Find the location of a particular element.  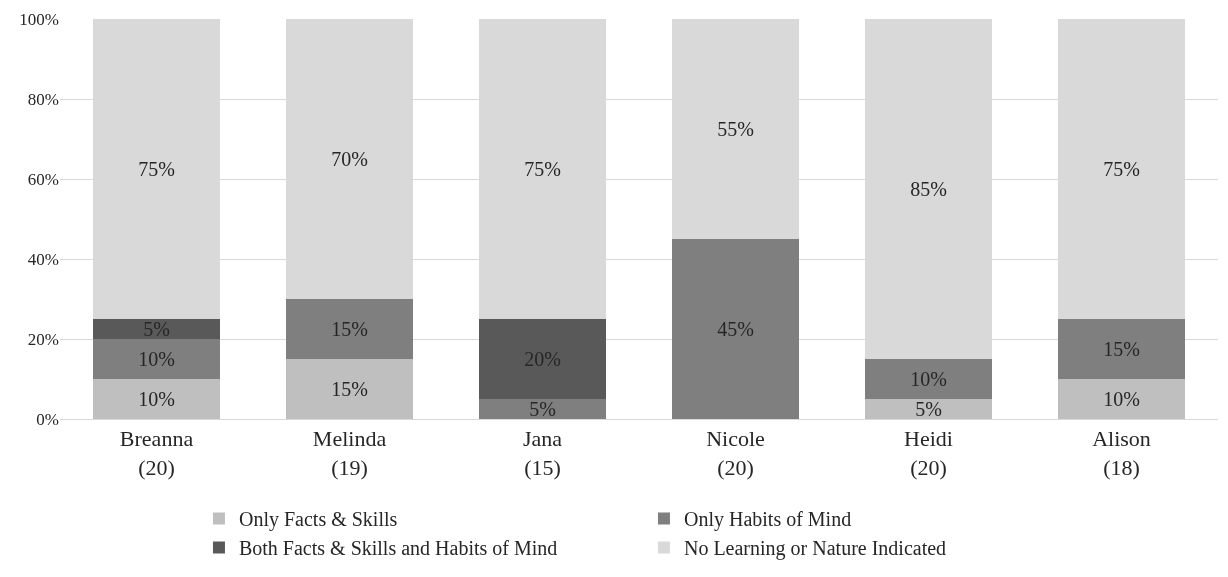

x-tick-label: Heidi (20) is located at coordinates (928, 453).